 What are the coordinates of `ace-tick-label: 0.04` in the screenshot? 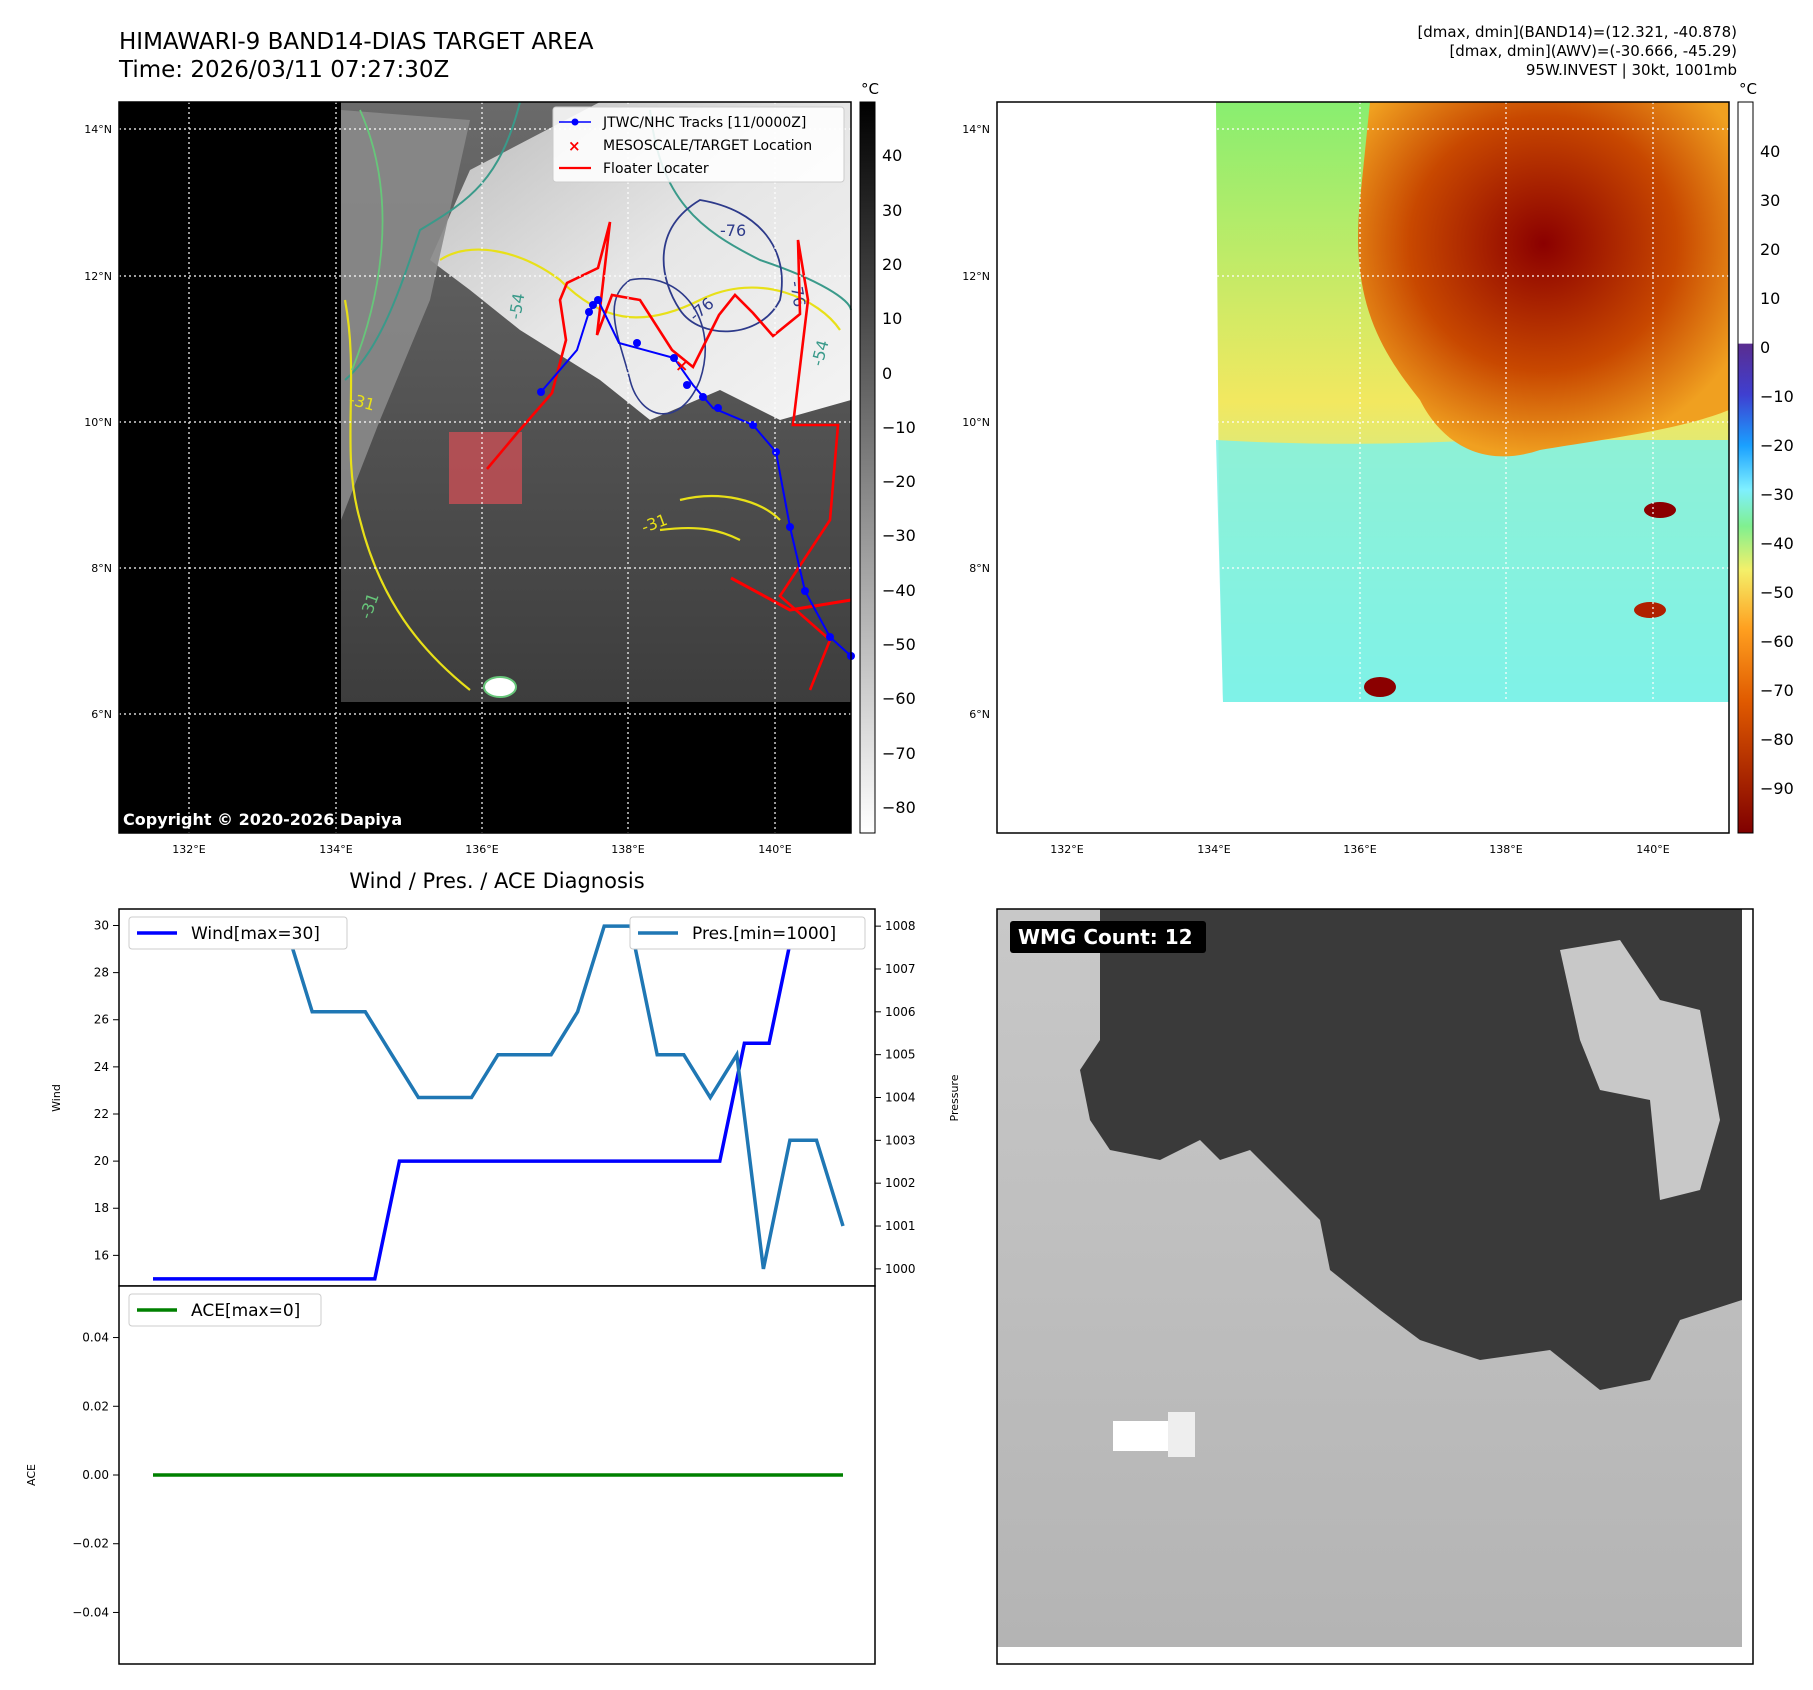 It's located at (95, 1338).